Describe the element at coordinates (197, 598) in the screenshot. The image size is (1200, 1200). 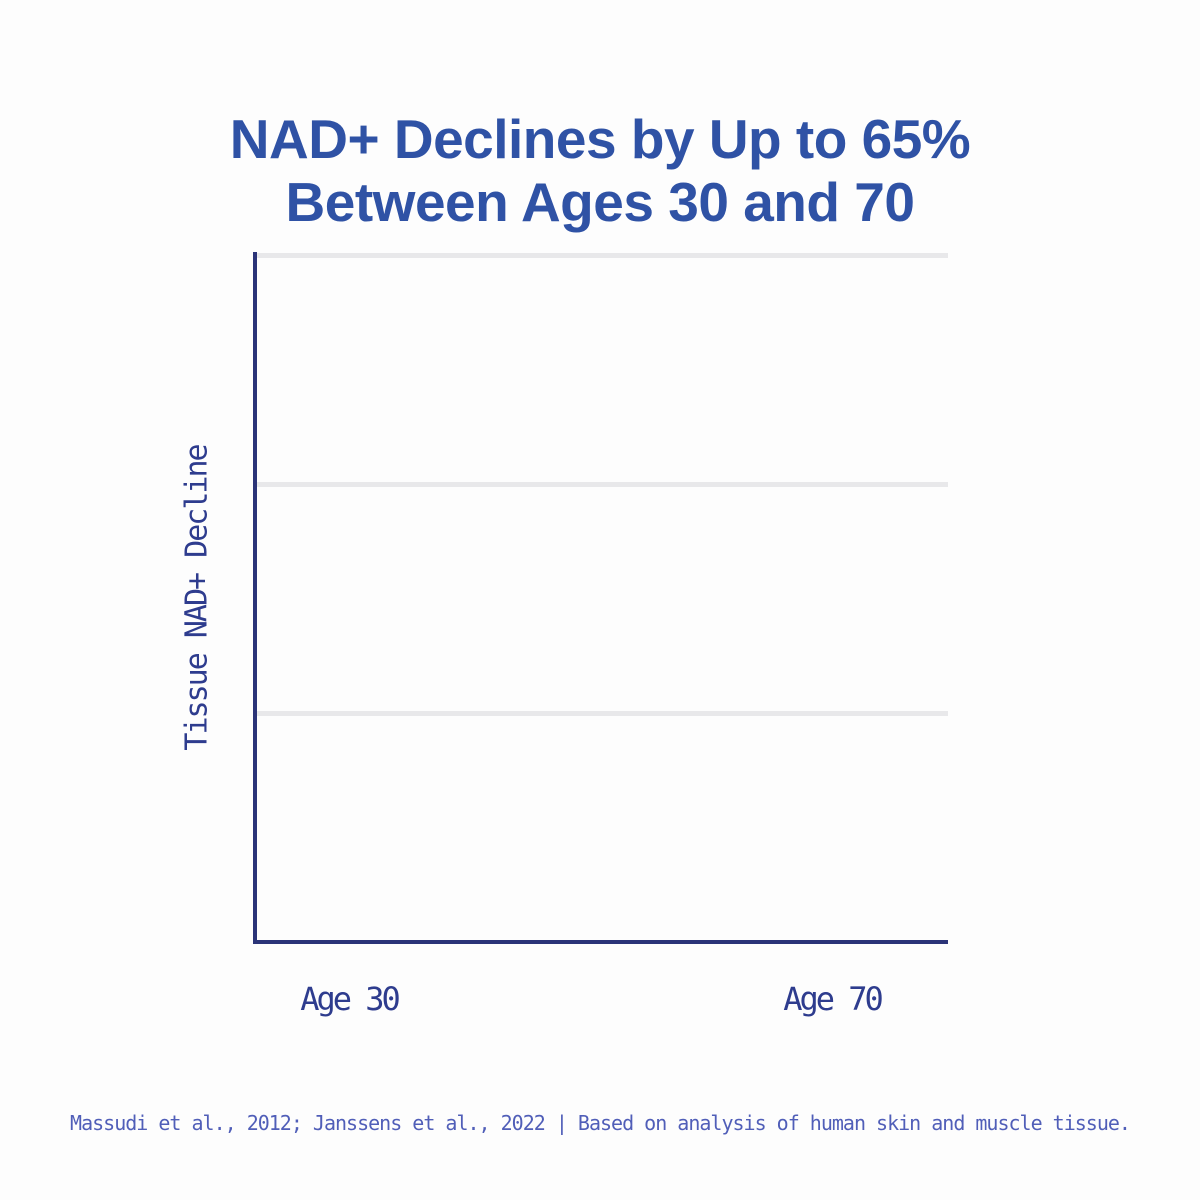
I see `y-axis-label: Tissue NAD+ Decline` at that location.